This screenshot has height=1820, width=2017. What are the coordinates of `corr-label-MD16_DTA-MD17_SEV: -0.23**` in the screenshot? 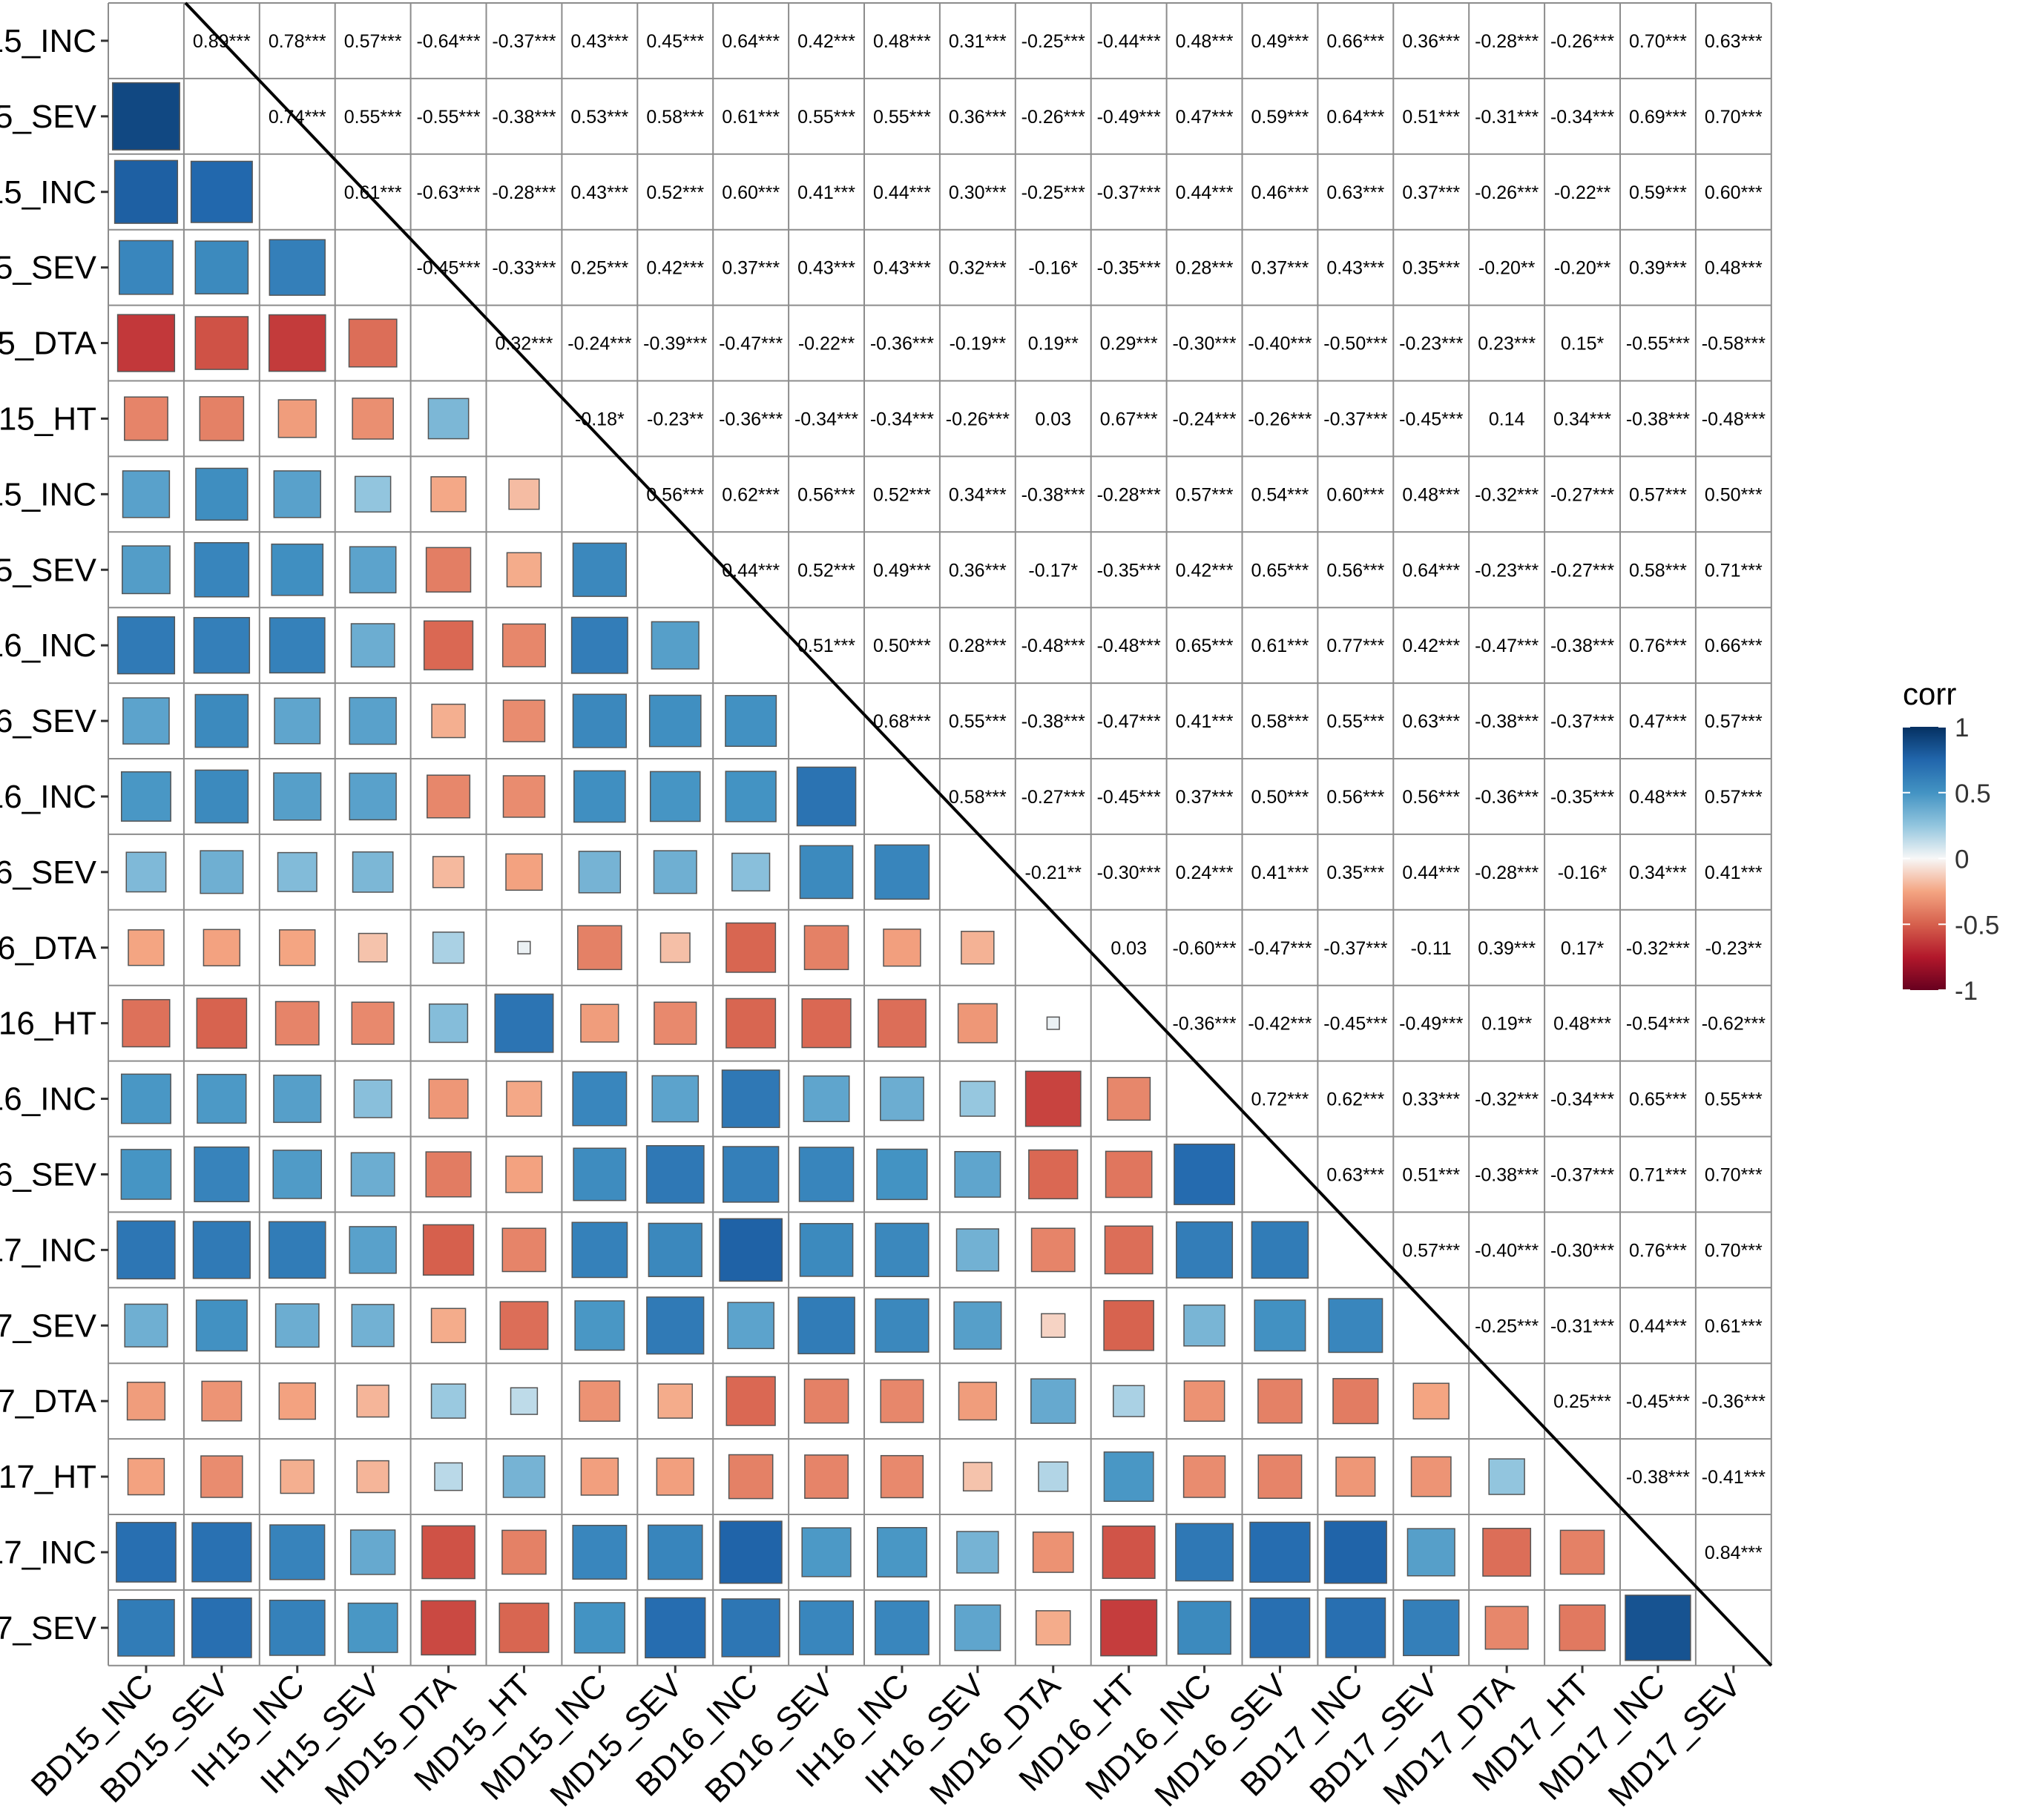 It's located at (1734, 949).